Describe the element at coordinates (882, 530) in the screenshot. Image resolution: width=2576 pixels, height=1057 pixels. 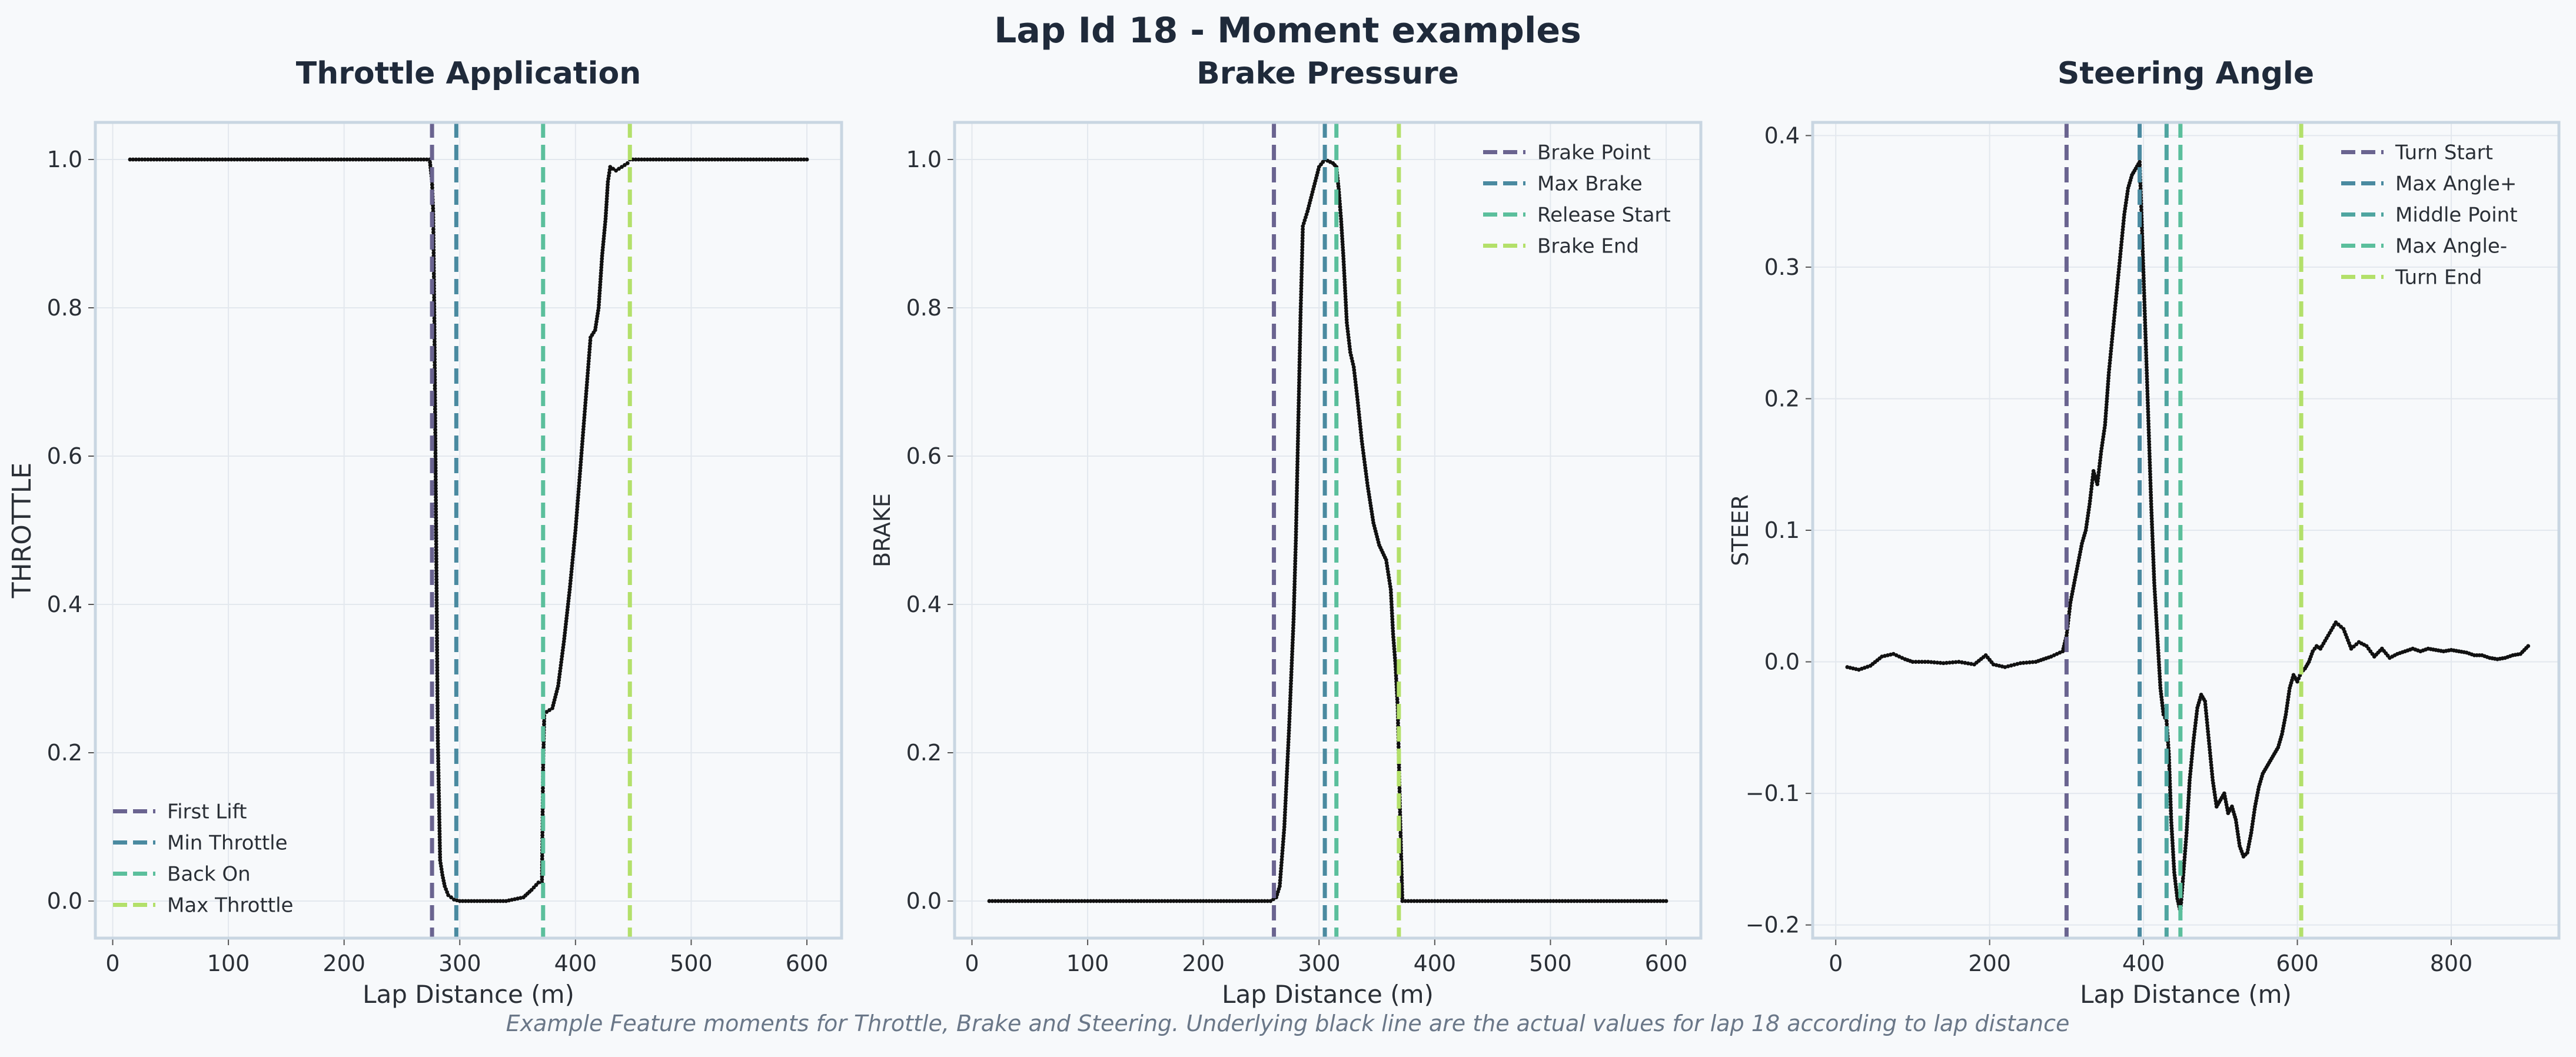
I see `brake-ylabel: BRAKE` at that location.